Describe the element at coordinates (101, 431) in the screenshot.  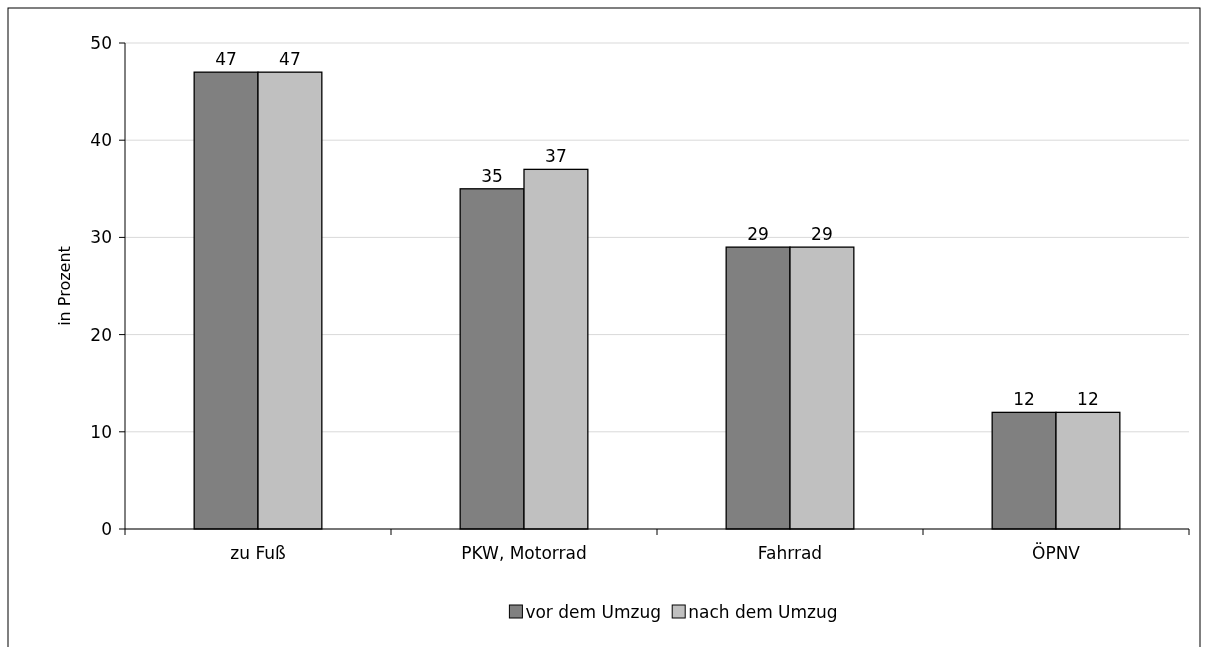
I see `y-tick-label: 10` at that location.